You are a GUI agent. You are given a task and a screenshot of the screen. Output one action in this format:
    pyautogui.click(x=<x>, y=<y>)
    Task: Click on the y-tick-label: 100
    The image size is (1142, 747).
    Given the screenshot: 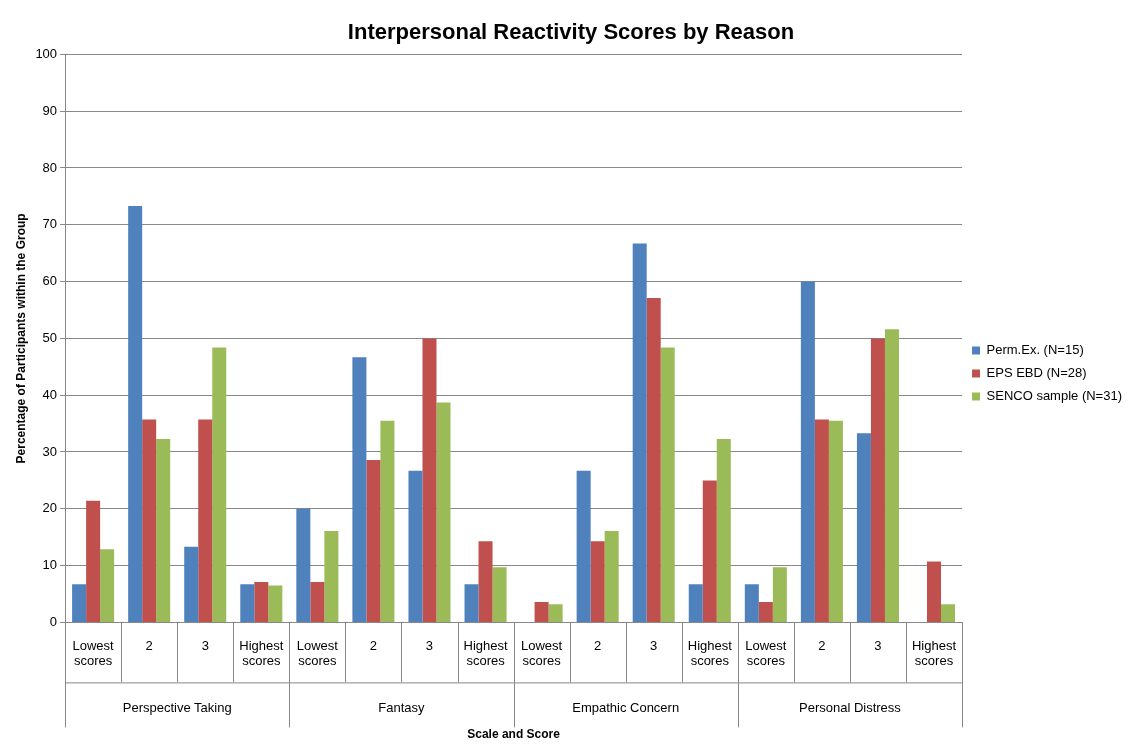 What is the action you would take?
    pyautogui.click(x=46, y=53)
    